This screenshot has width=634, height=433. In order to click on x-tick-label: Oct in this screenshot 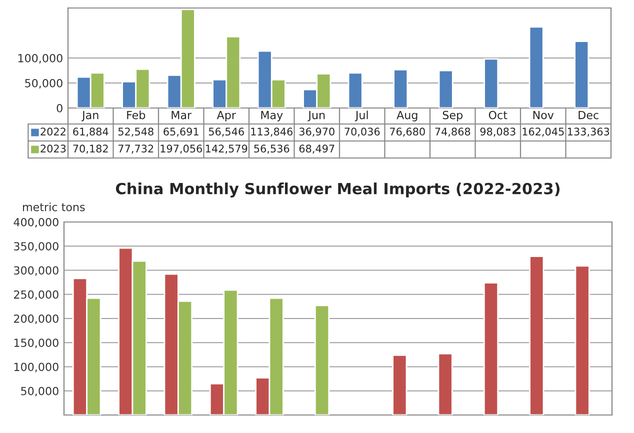, I will do `click(498, 115)`.